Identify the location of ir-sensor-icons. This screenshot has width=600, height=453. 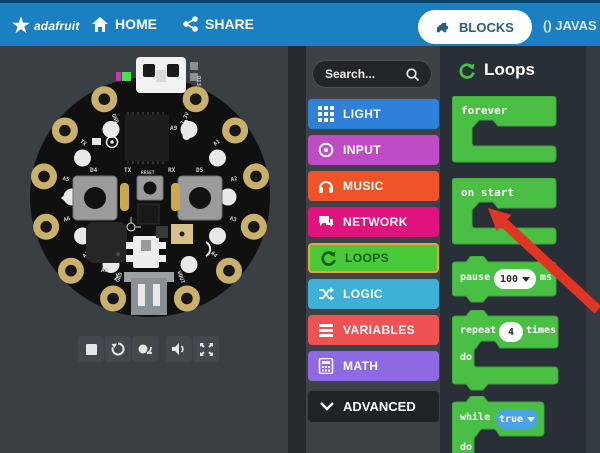
(105, 142).